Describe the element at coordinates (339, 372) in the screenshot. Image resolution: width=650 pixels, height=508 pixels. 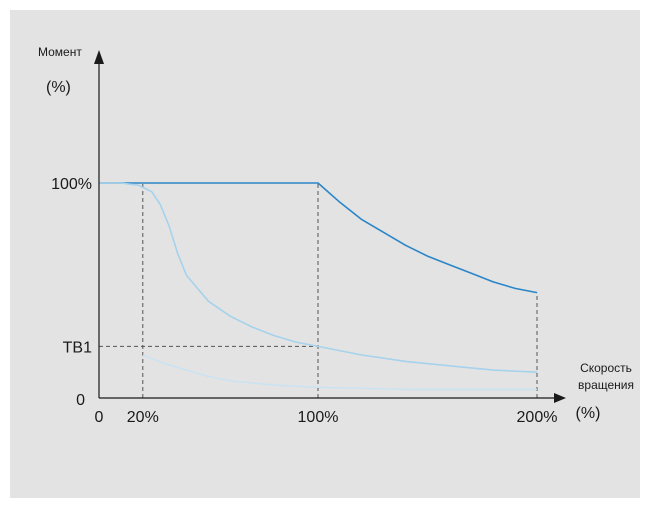
I see `series-line-lighter` at that location.